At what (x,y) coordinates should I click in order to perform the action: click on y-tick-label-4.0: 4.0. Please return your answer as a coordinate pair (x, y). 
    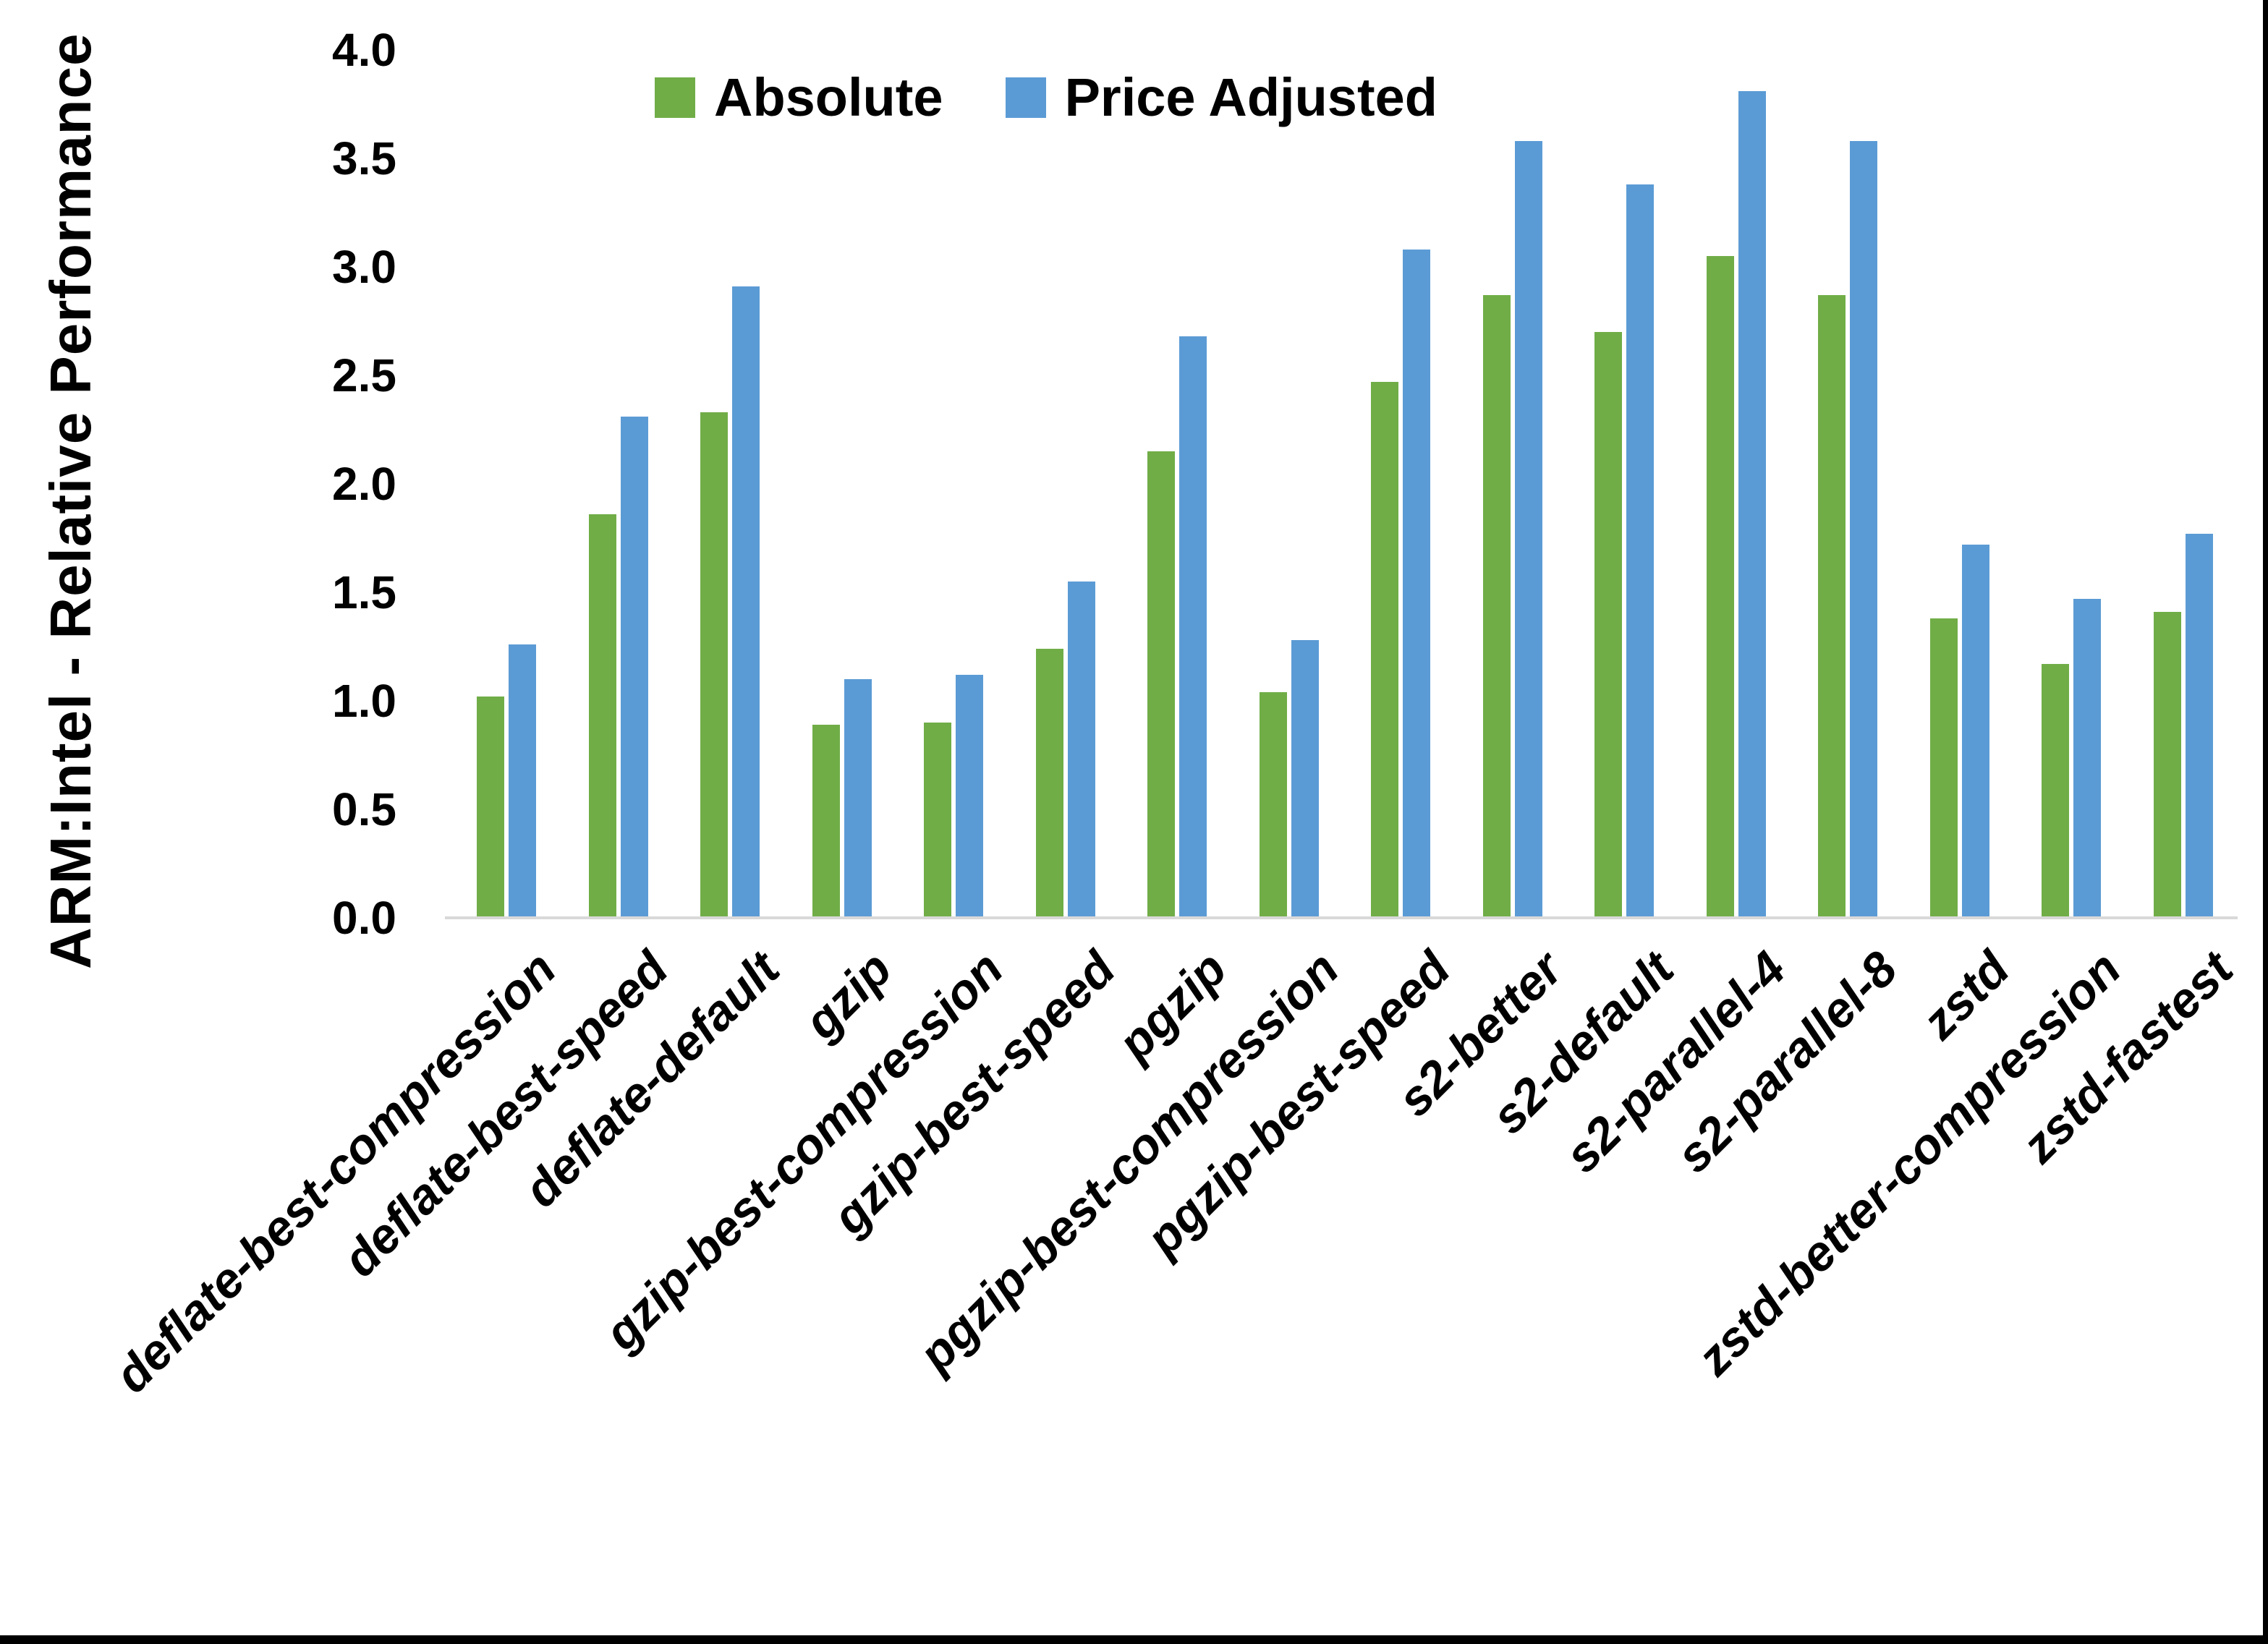
    Looking at the image, I should click on (364, 50).